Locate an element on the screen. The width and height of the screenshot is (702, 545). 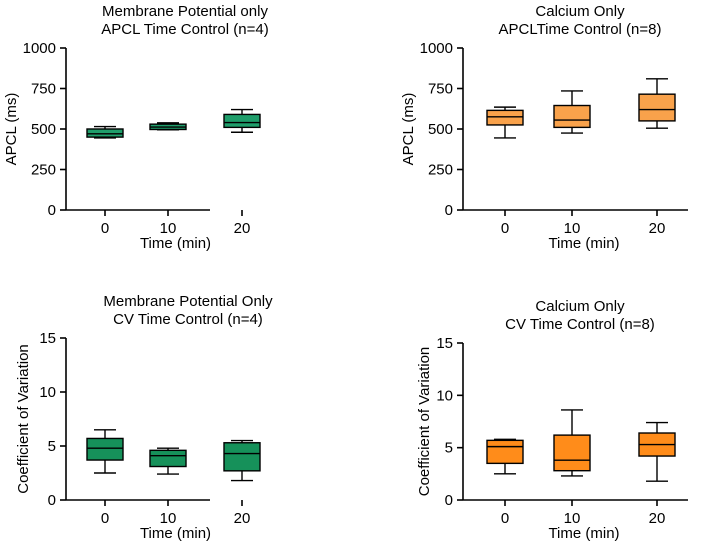
chart-title-line: Membrane Potential only is located at coordinates (185, 11).